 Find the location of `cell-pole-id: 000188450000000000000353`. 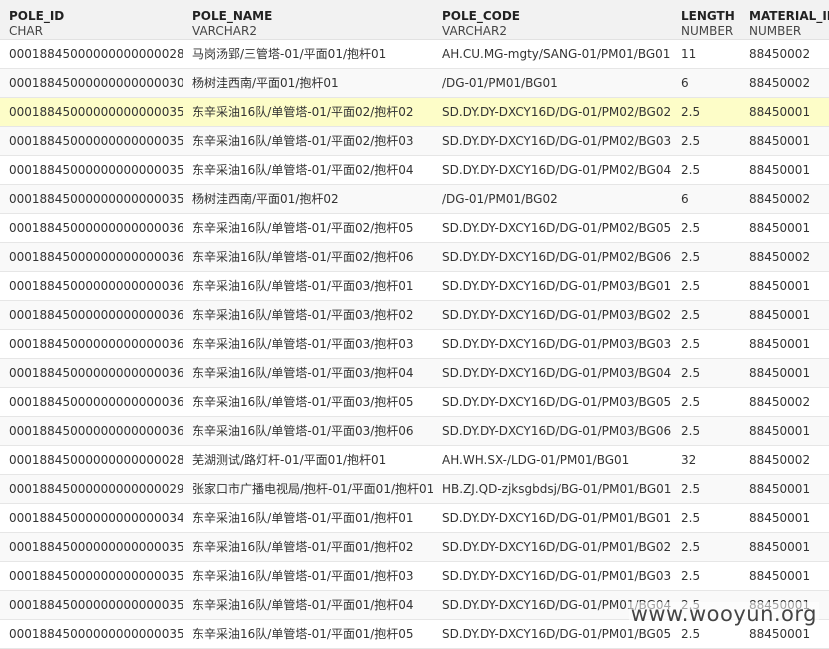

cell-pole-id: 000188450000000000000353 is located at coordinates (91, 634).